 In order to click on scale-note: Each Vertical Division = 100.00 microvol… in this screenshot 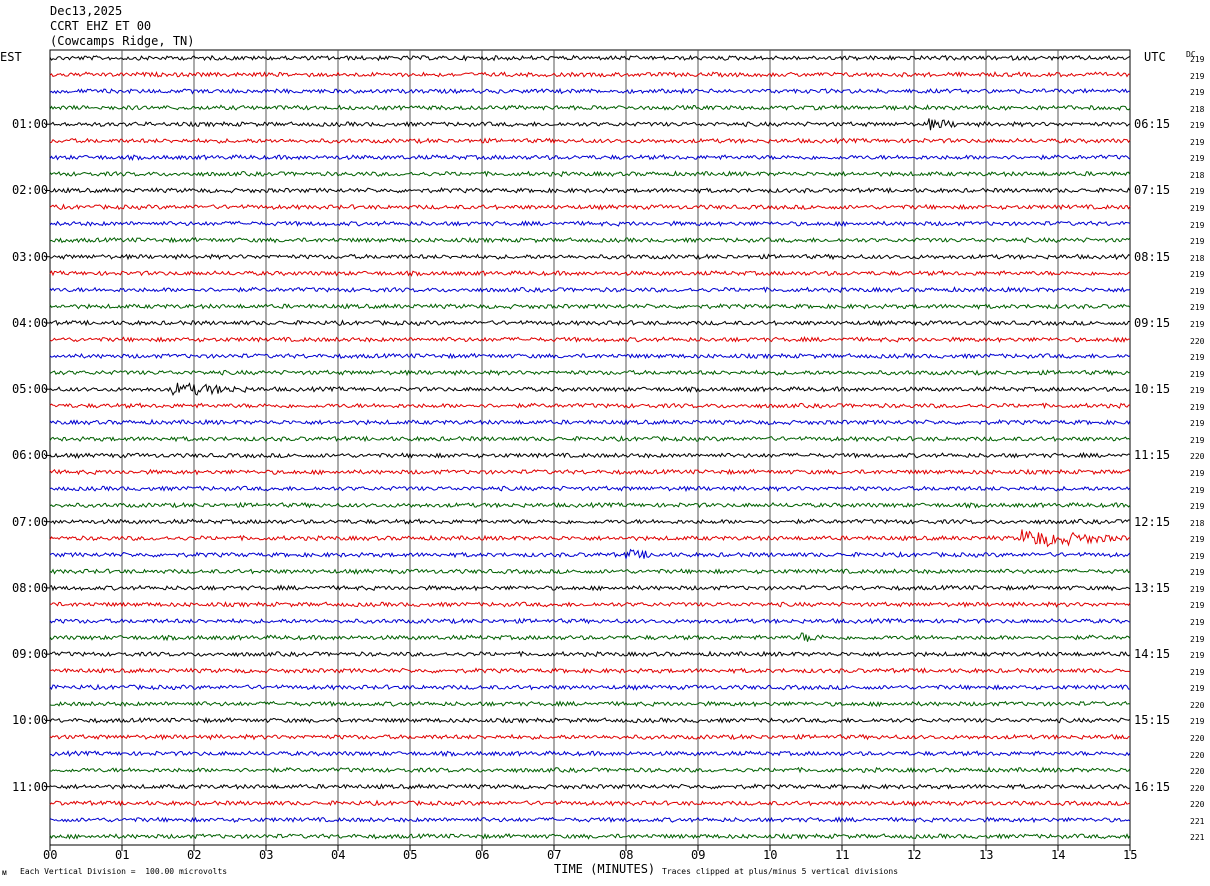, I will do `click(124, 871)`.